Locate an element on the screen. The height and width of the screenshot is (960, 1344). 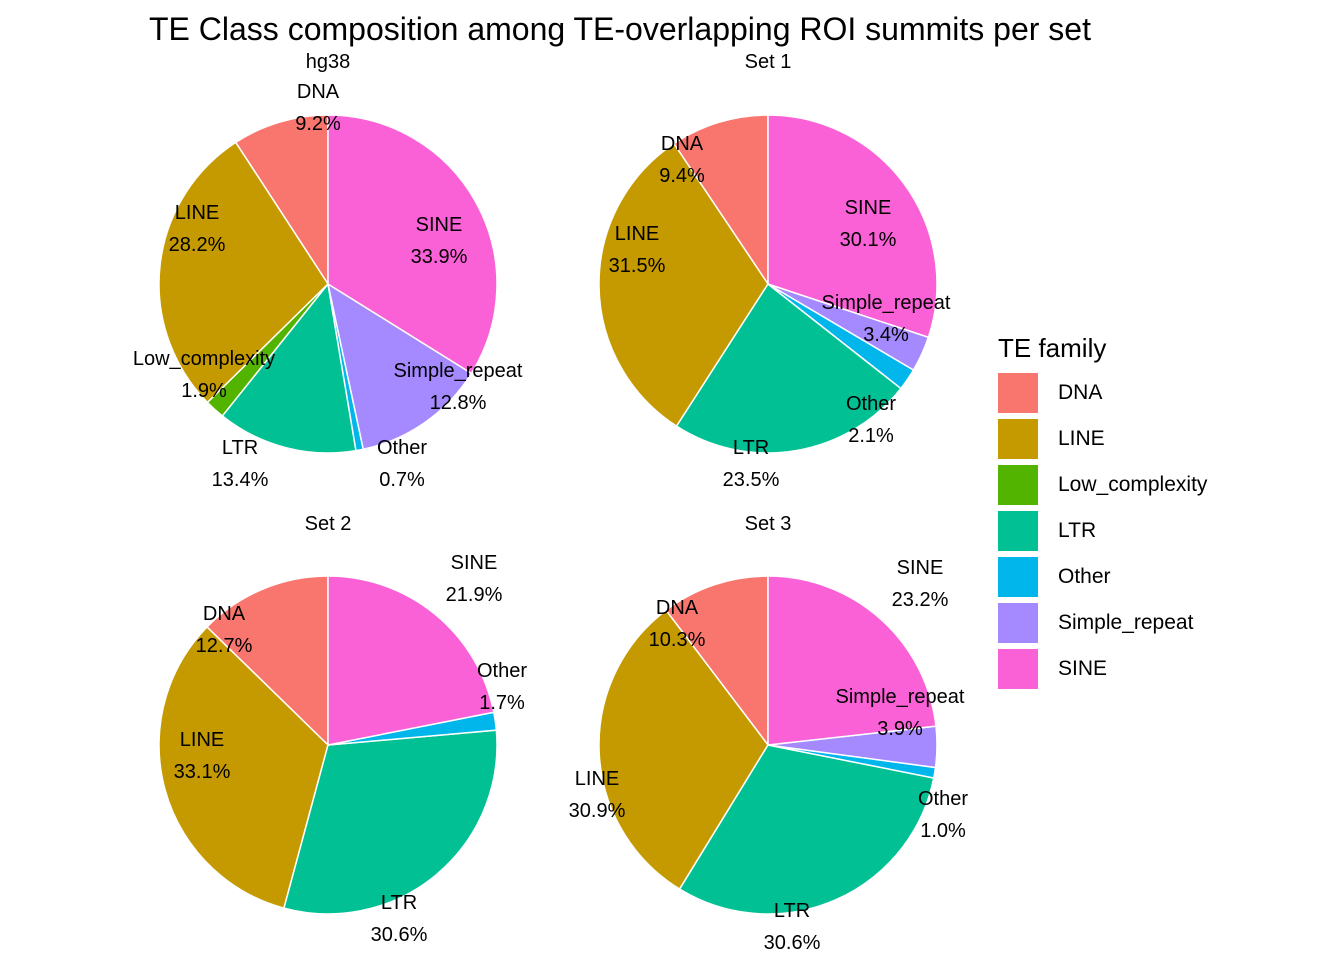
legend-item: Low_complexity is located at coordinates (1102, 485).